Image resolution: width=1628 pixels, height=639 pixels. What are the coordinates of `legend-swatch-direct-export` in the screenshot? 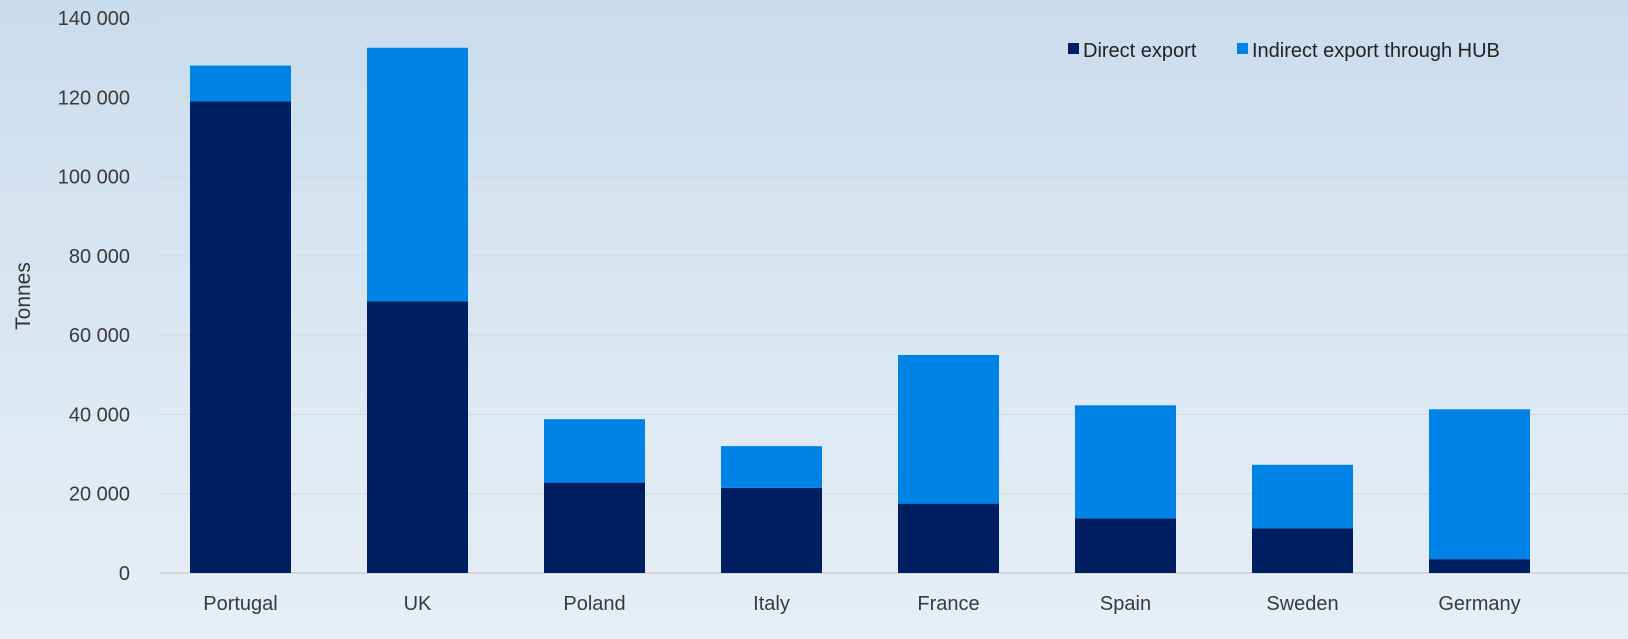 It's located at (1073, 48).